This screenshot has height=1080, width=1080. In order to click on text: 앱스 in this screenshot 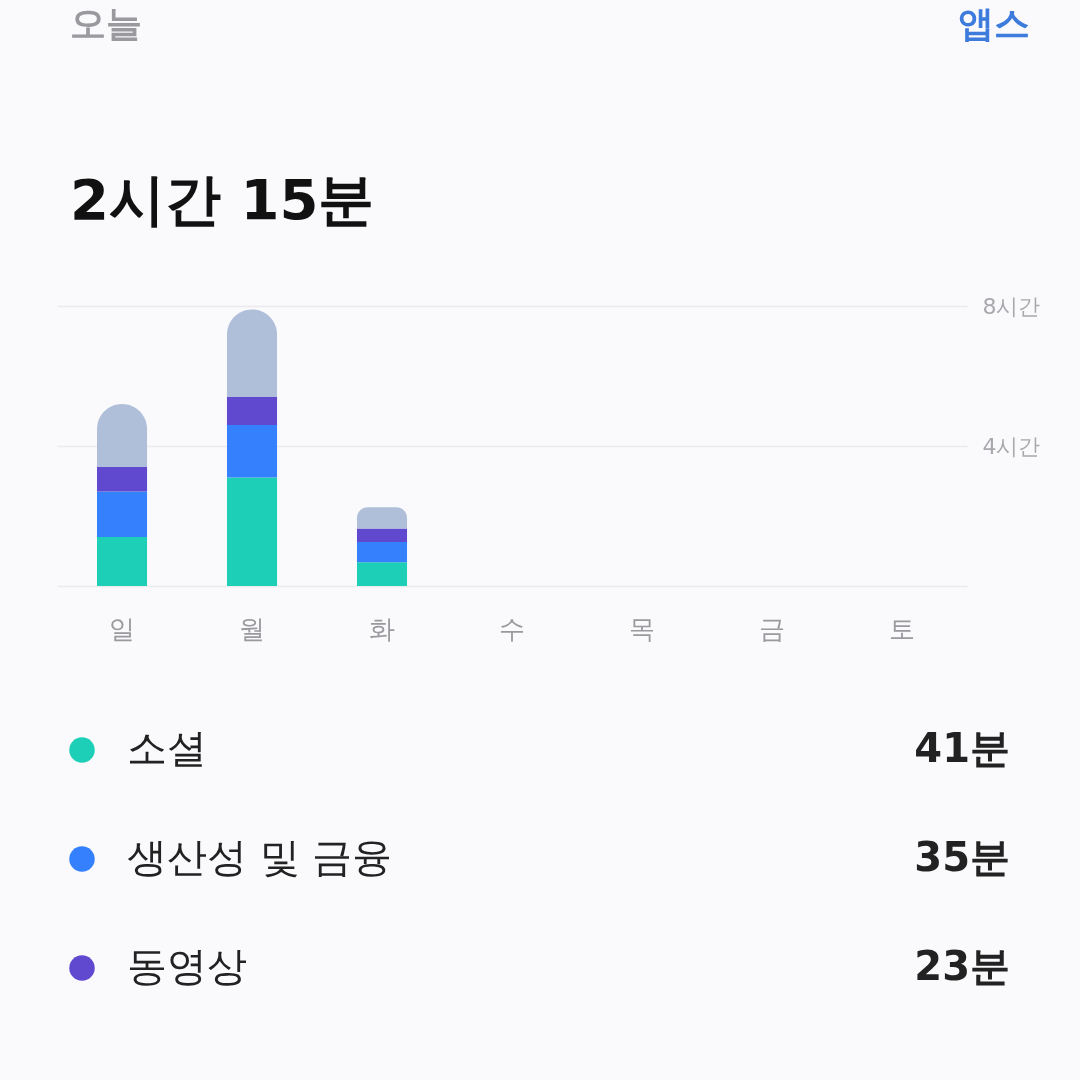, I will do `click(994, 23)`.